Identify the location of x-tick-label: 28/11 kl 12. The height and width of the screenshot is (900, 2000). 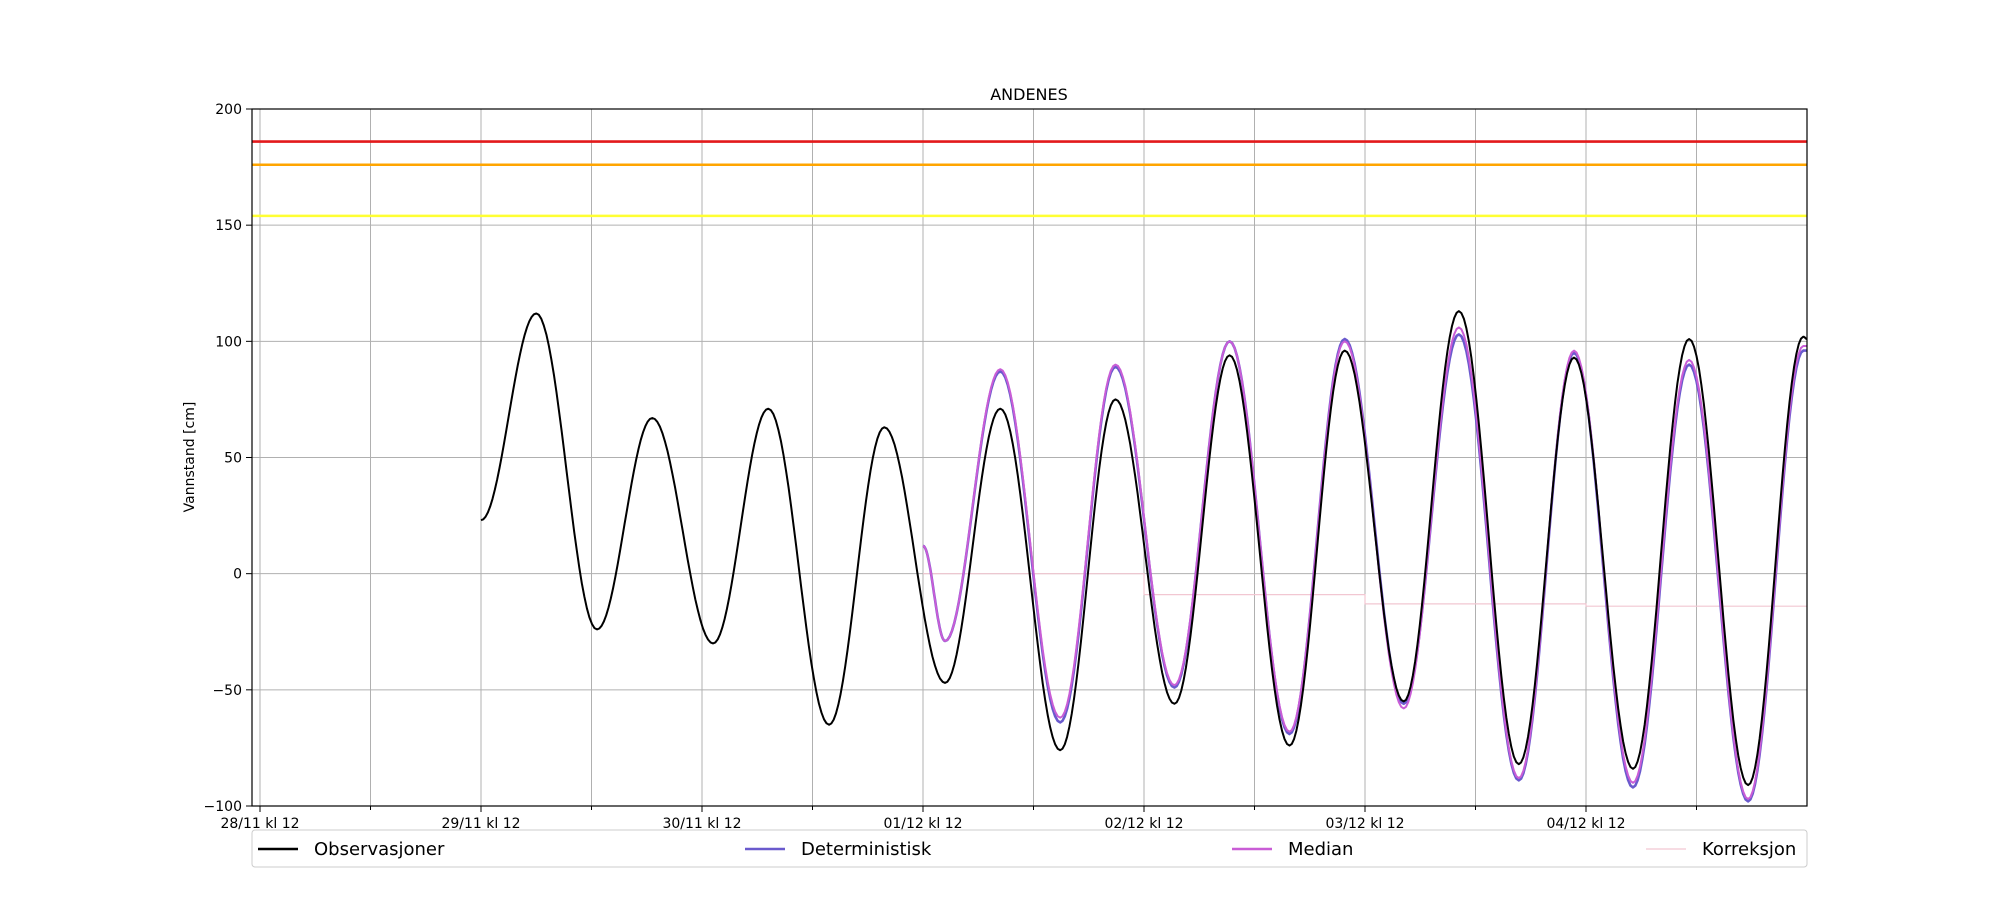
(259, 824).